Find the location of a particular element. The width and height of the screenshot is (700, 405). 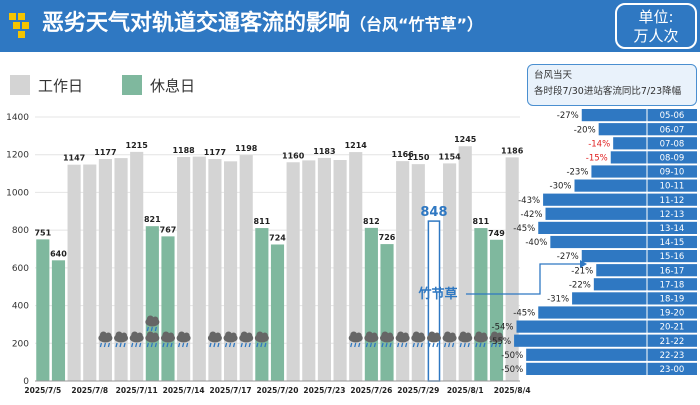

data-label-typhoon: 848 is located at coordinates (433, 212).